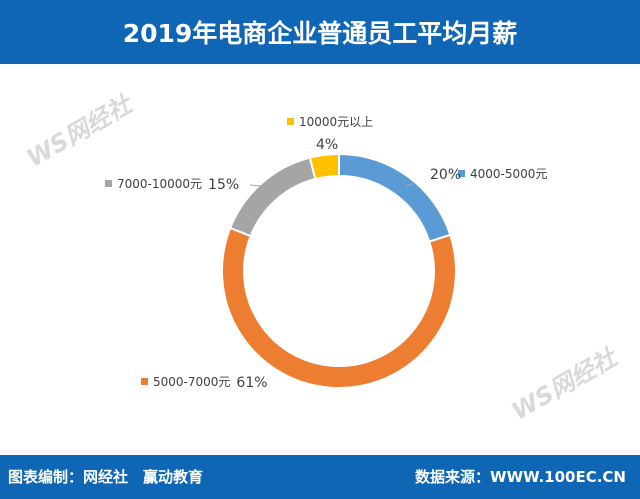  What do you see at coordinates (159, 184) in the screenshot?
I see `category-label: 7000-10000元` at bounding box center [159, 184].